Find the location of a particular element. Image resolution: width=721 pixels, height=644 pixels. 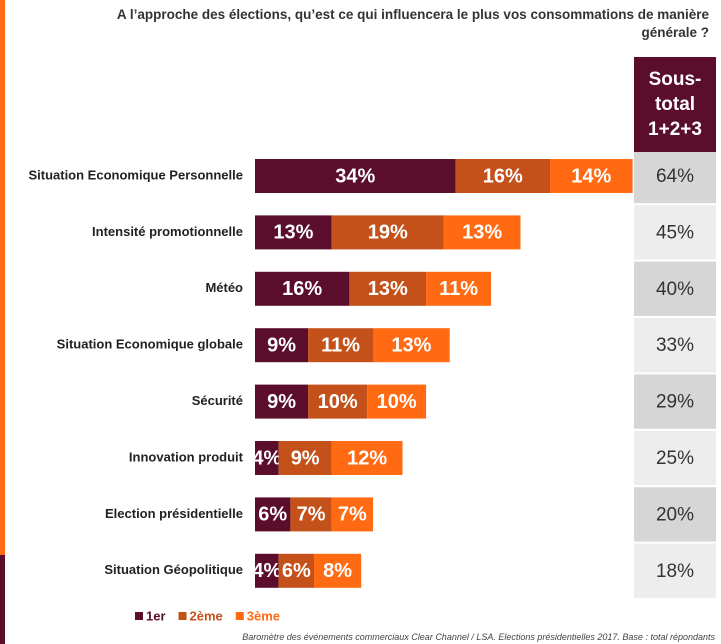

subtotal-value: 25% is located at coordinates (675, 458).